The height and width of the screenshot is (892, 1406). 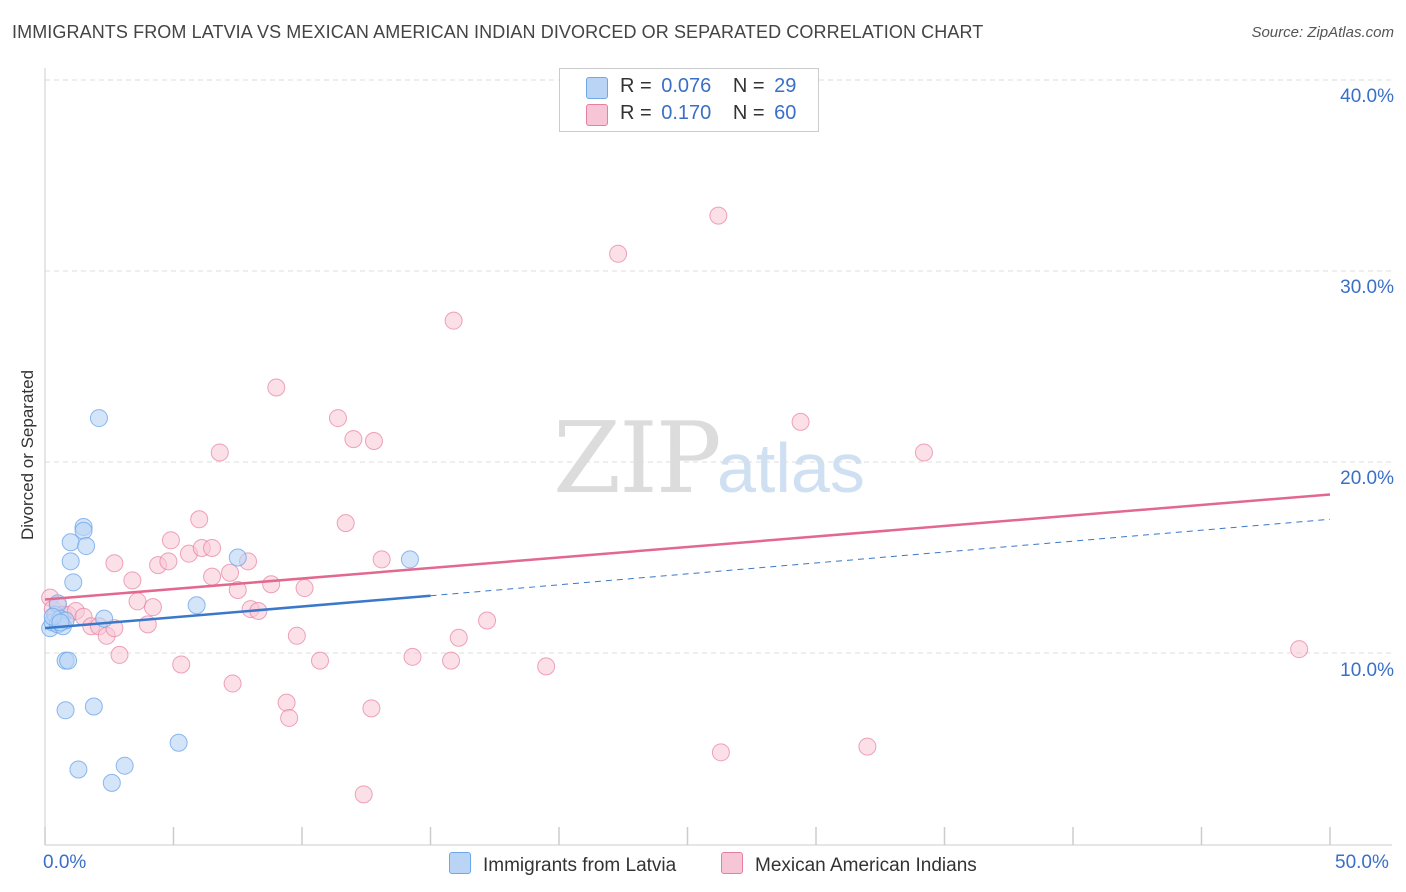 I want to click on bottom-legend-swatch-blue, so click(x=460, y=863).